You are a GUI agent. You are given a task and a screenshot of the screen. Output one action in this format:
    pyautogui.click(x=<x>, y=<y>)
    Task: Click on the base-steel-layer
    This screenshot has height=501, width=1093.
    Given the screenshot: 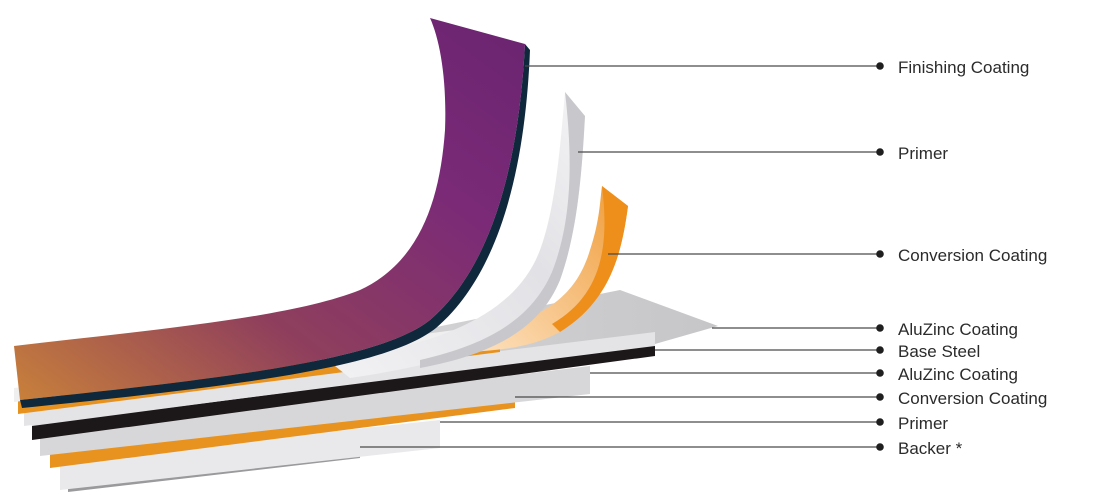 What is the action you would take?
    pyautogui.click(x=343, y=392)
    